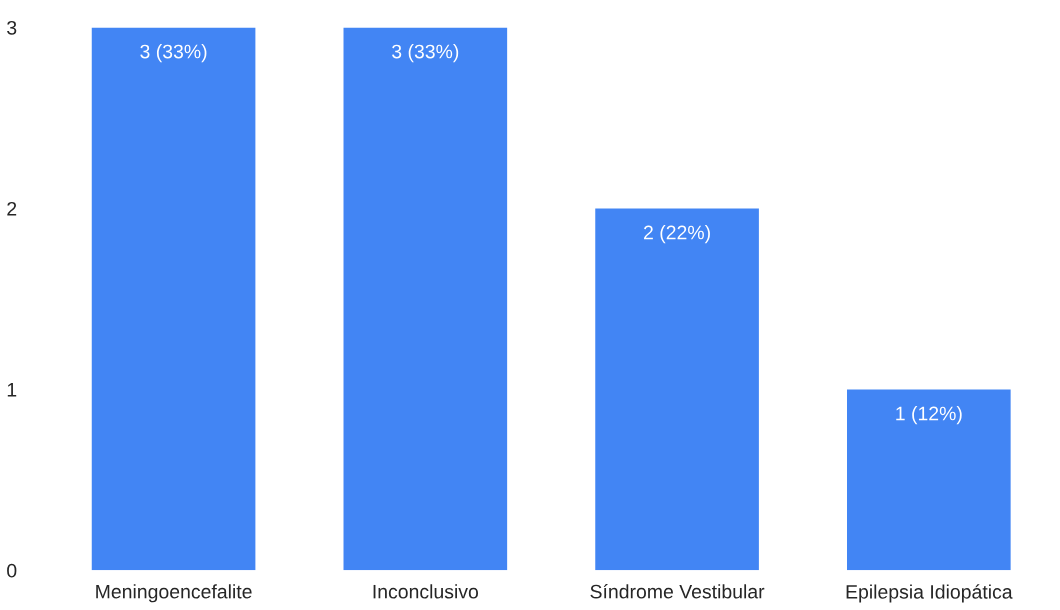 Image resolution: width=1060 pixels, height=610 pixels. Describe the element at coordinates (12, 570) in the screenshot. I see `y-tick-label: 0` at that location.